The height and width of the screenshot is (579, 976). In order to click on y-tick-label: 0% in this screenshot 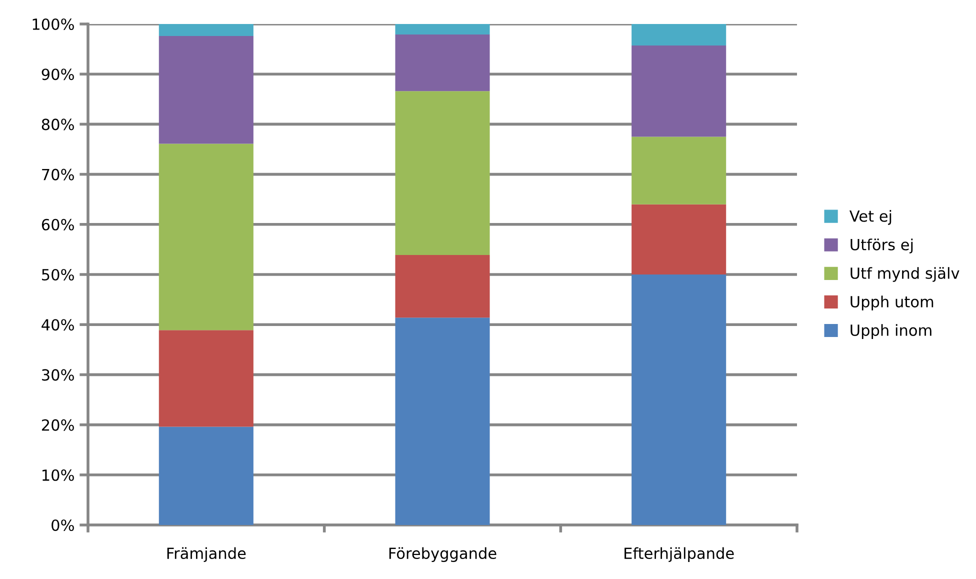, I will do `click(63, 525)`.